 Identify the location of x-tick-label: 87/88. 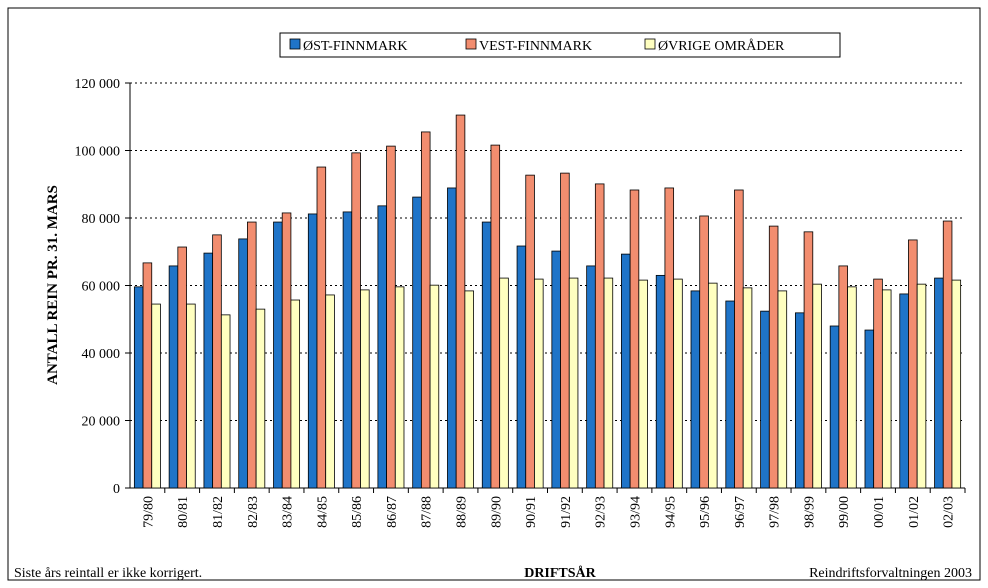
(427, 512).